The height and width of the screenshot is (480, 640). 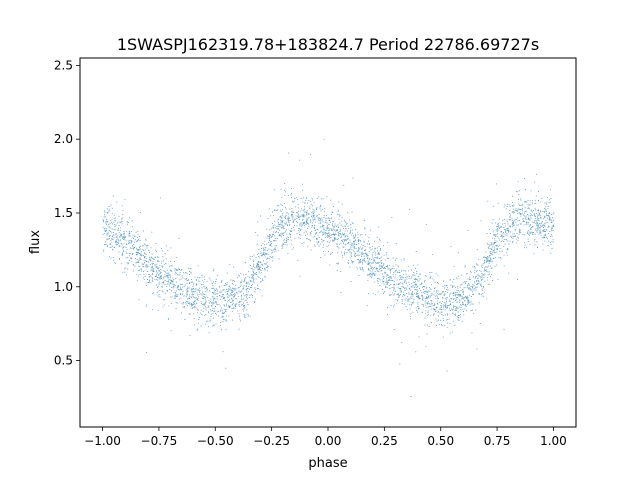 What do you see at coordinates (159, 441) in the screenshot?
I see `x-tick-label: −0.75` at bounding box center [159, 441].